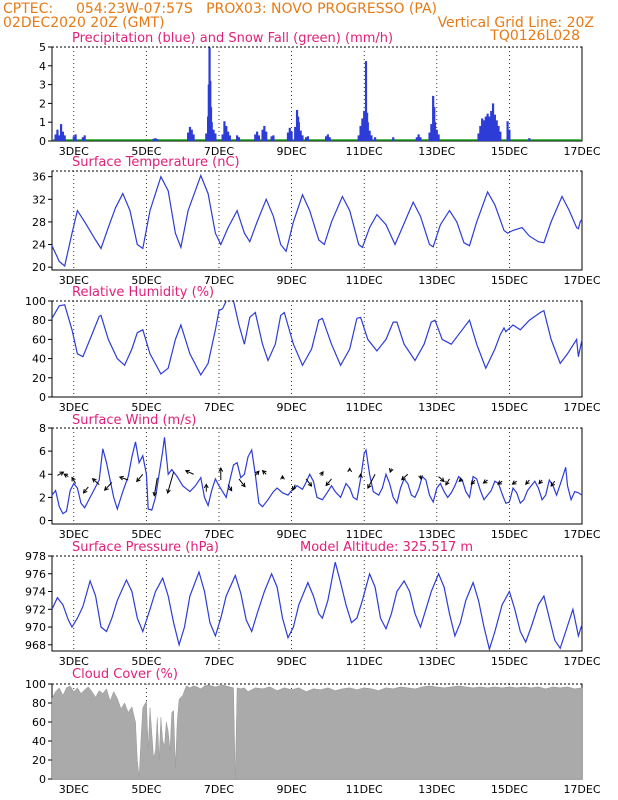 This screenshot has height=800, width=618. I want to click on pressure-x-tick-label: 15DEC, so click(509, 661).